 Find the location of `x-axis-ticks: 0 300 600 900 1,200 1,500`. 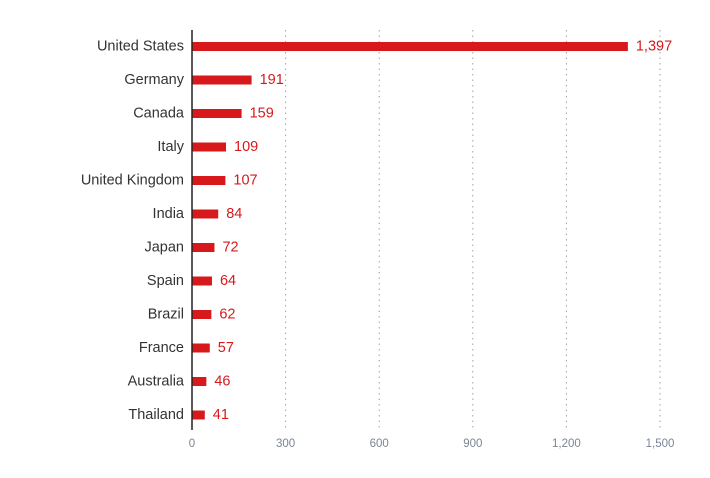

x-axis-ticks: 0 300 600 900 1,200 1,500 is located at coordinates (432, 444).